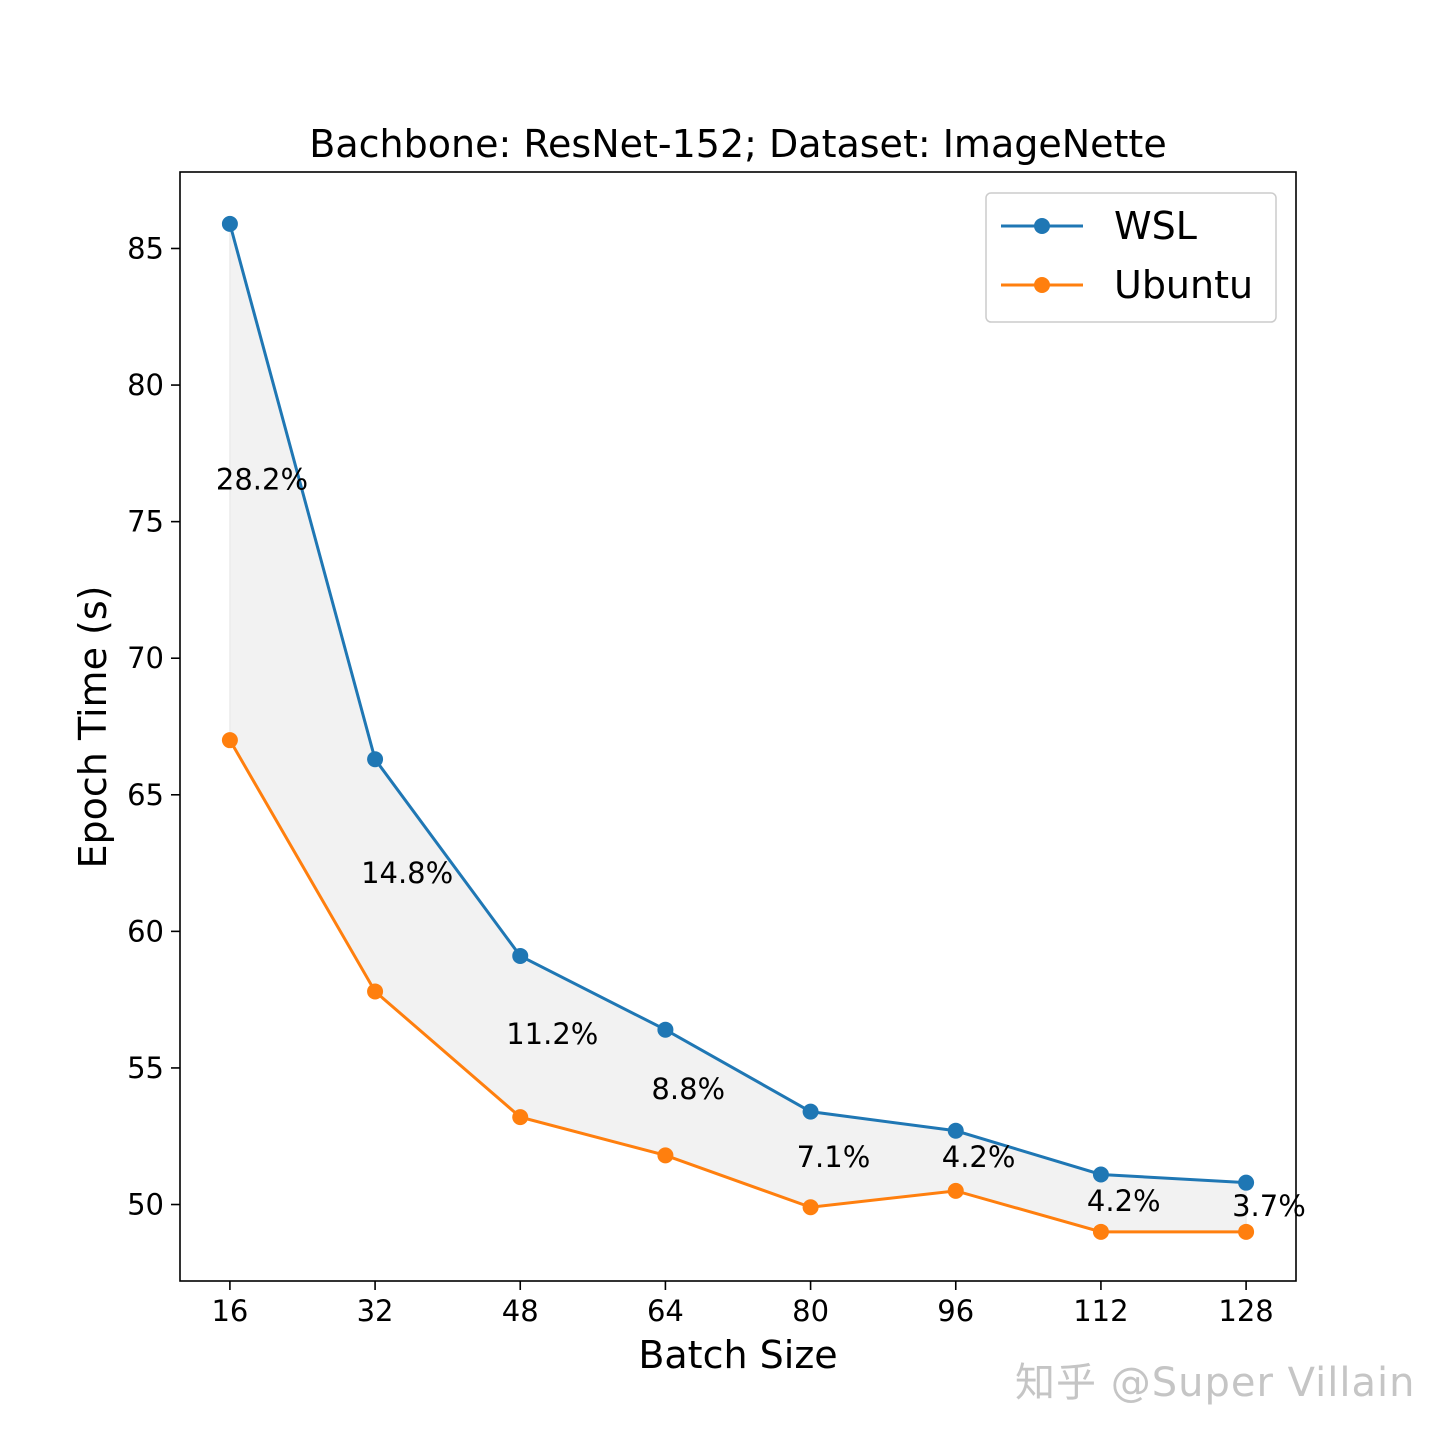  What do you see at coordinates (145, 522) in the screenshot?
I see `y-tick-label-75: 75` at bounding box center [145, 522].